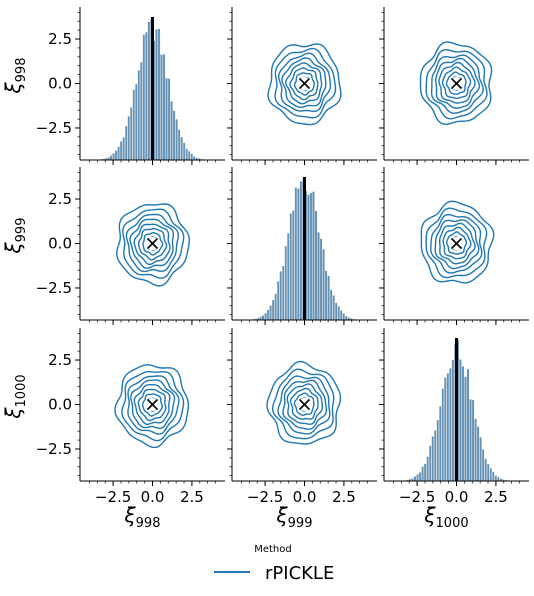 This screenshot has height=596, width=534. What do you see at coordinates (299, 573) in the screenshot?
I see `legend-label-rpickle: rPICKLE` at bounding box center [299, 573].